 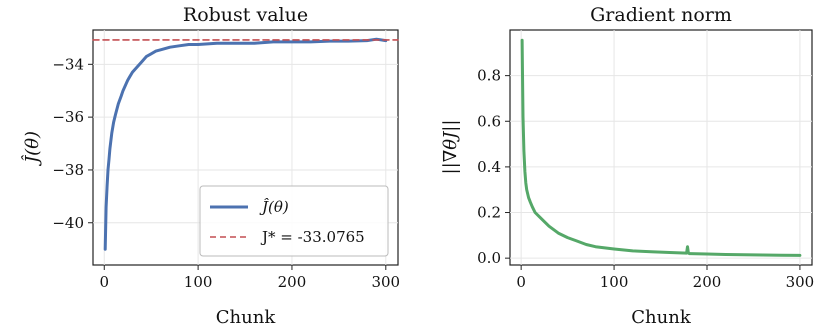 What do you see at coordinates (800, 282) in the screenshot?
I see `gradient-norm-xtick-label: 300` at bounding box center [800, 282].